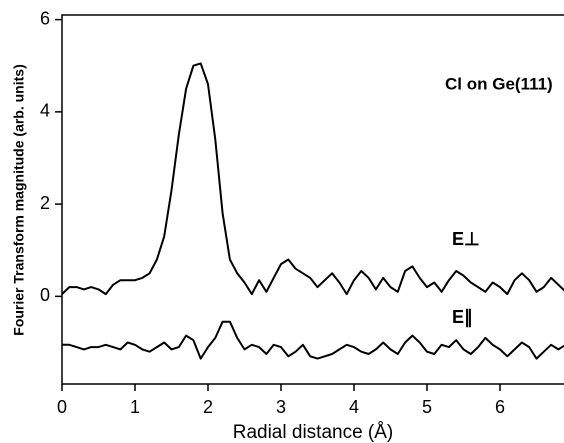 This screenshot has width=564, height=443. Describe the element at coordinates (499, 83) in the screenshot. I see `annotation: Cl on Ge(111)` at that location.